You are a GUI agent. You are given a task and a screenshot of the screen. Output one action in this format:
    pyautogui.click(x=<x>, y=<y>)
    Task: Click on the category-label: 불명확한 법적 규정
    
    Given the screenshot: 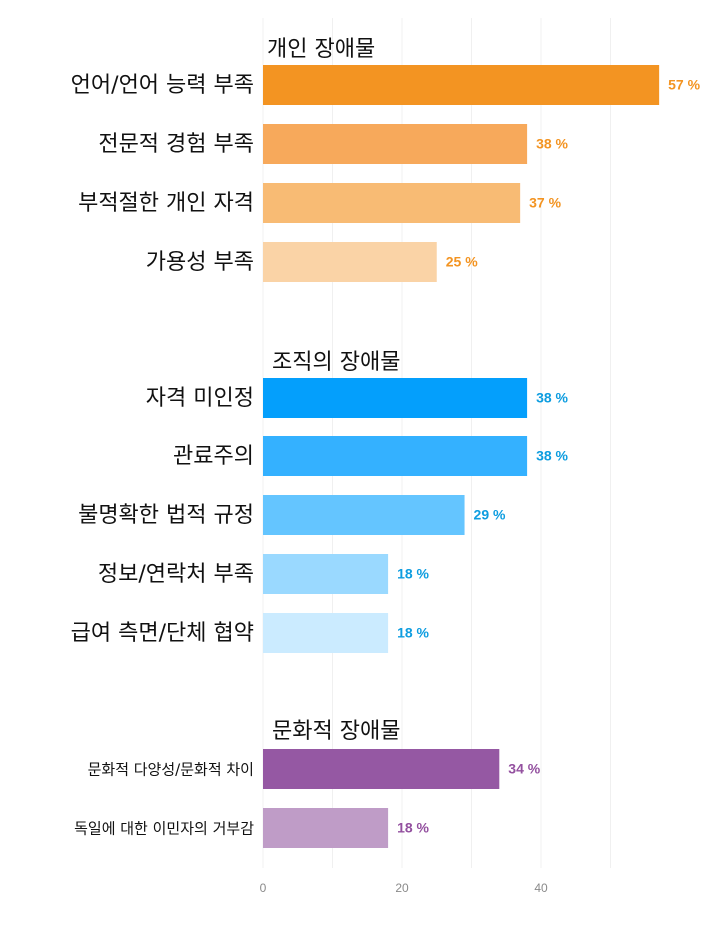 What is the action you would take?
    pyautogui.click(x=166, y=515)
    